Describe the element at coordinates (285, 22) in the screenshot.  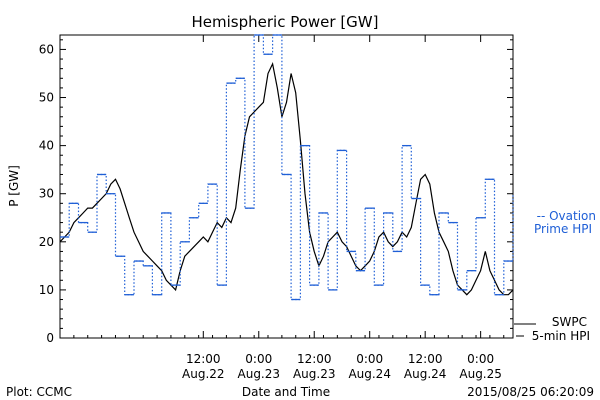
I see `chart-title: Hemispheric Power [GW]` at that location.